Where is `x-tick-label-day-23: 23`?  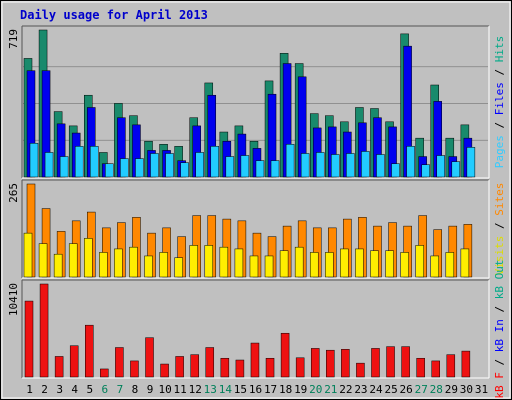
x-tick-label-day-23: 23 is located at coordinates (360, 389).